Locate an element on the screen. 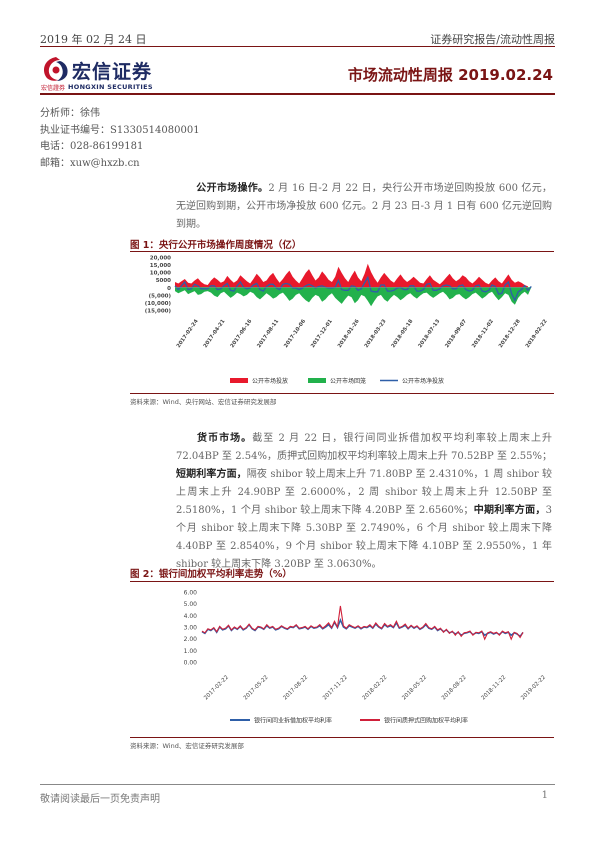  x-tick-label: 2017-06-16 is located at coordinates (241, 333).